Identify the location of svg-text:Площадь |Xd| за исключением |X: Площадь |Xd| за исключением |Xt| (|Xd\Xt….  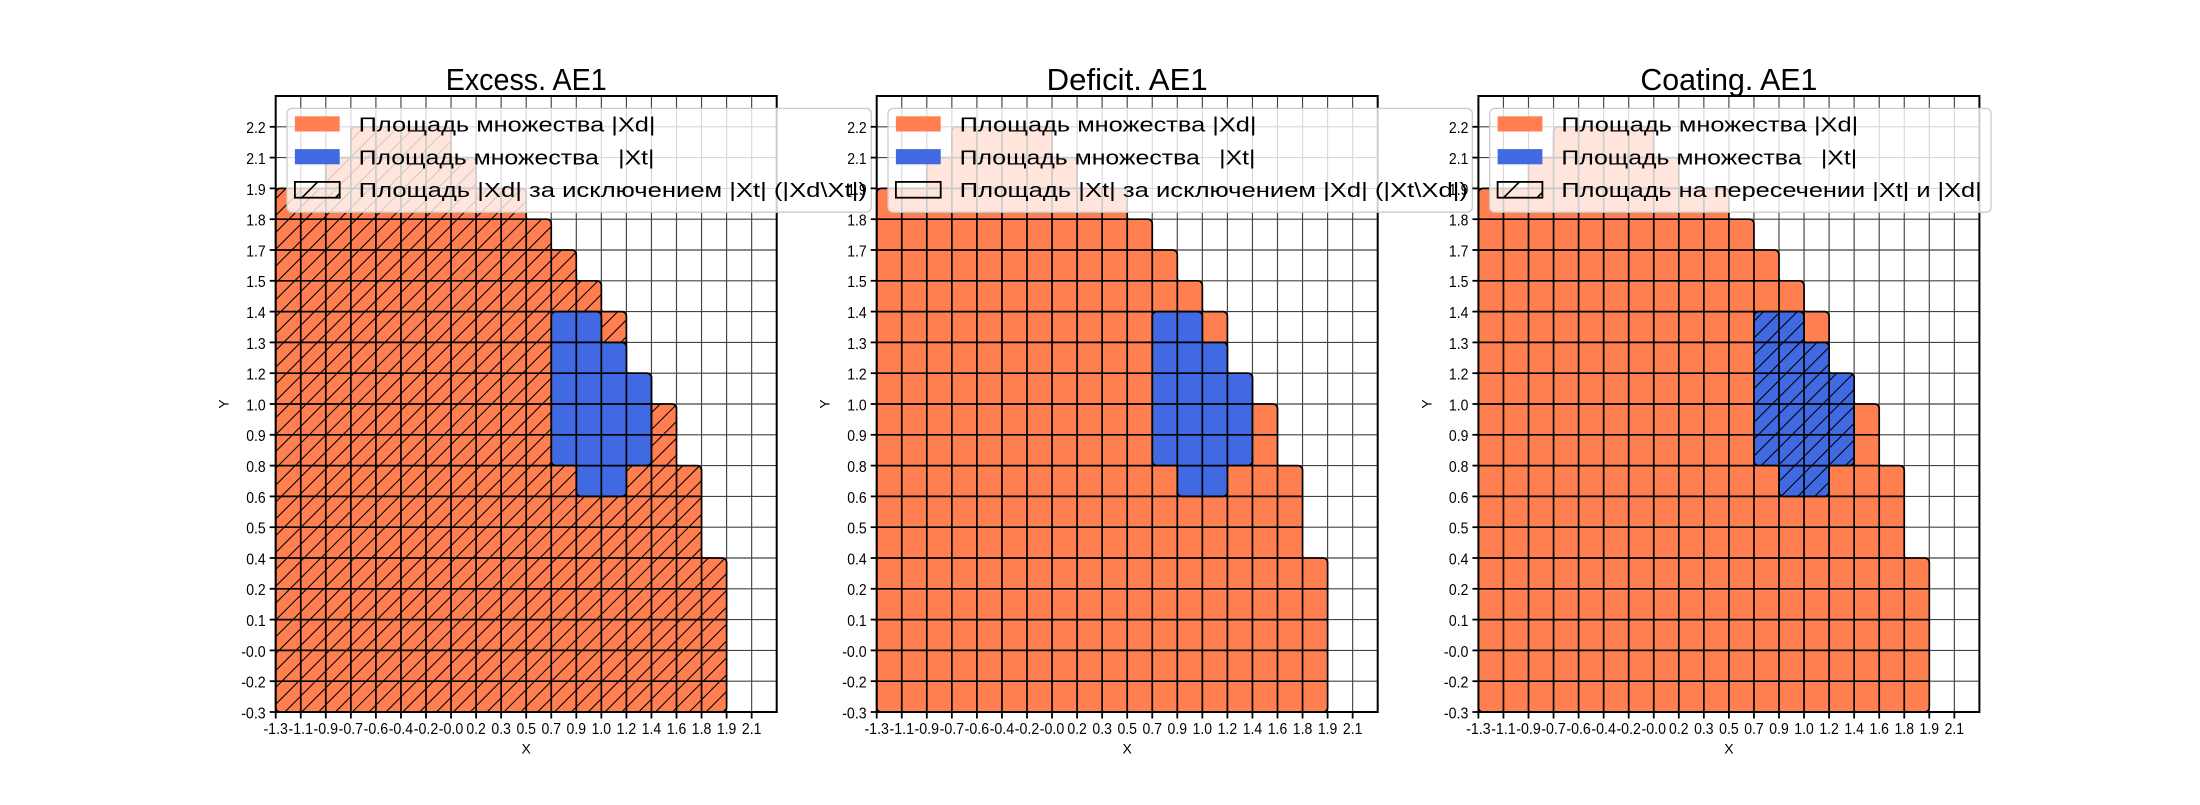
(613, 191).